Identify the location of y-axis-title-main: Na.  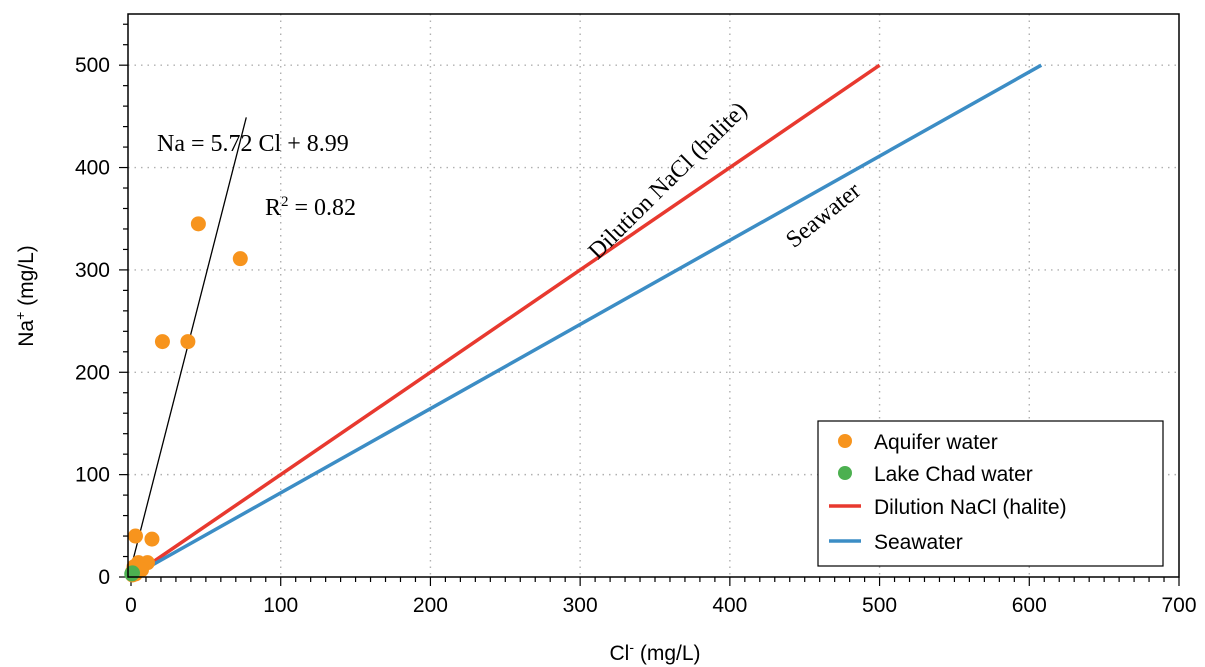
(26, 333).